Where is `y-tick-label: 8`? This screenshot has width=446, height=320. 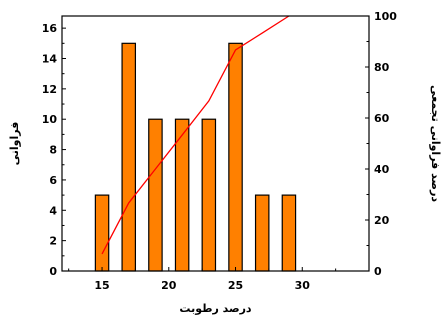
y-tick-label: 8 is located at coordinates (53, 150).